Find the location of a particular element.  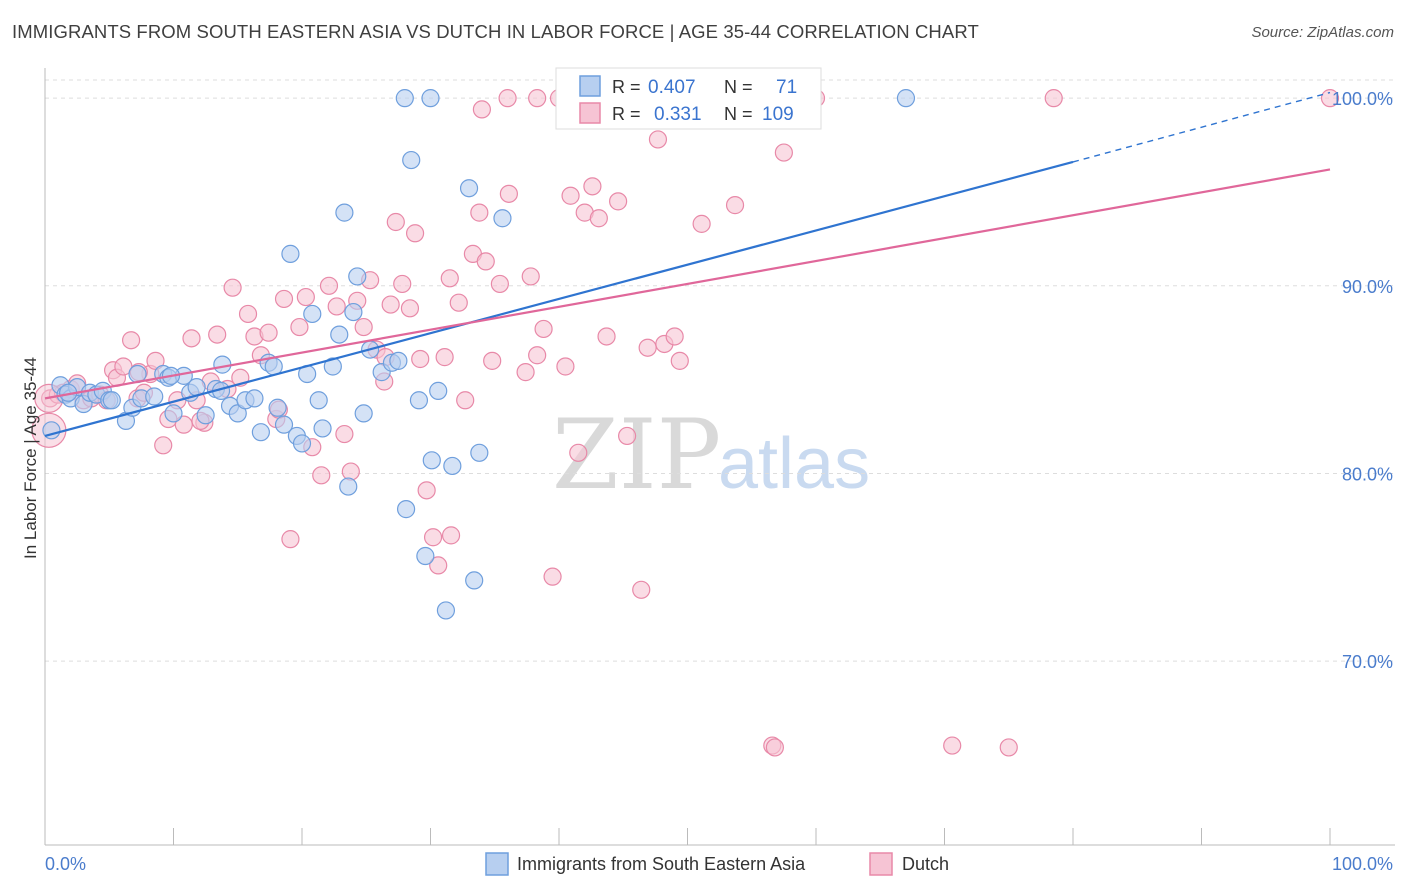

stats-box: R = 0.407 N = 71 R = 0.331 N = 109 is located at coordinates (688, 98).